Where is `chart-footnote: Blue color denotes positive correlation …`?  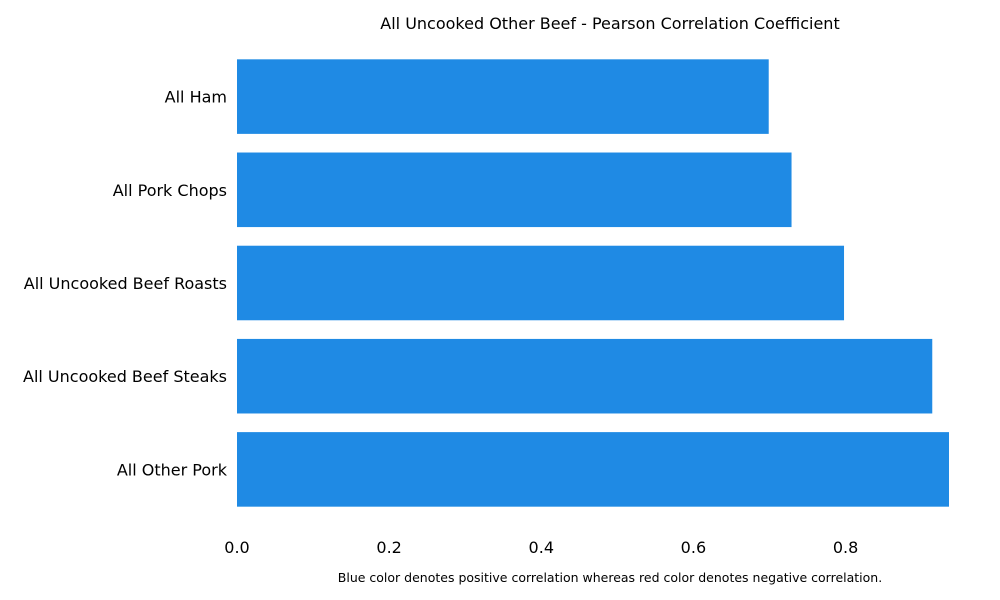 chart-footnote: Blue color denotes positive correlation … is located at coordinates (610, 577).